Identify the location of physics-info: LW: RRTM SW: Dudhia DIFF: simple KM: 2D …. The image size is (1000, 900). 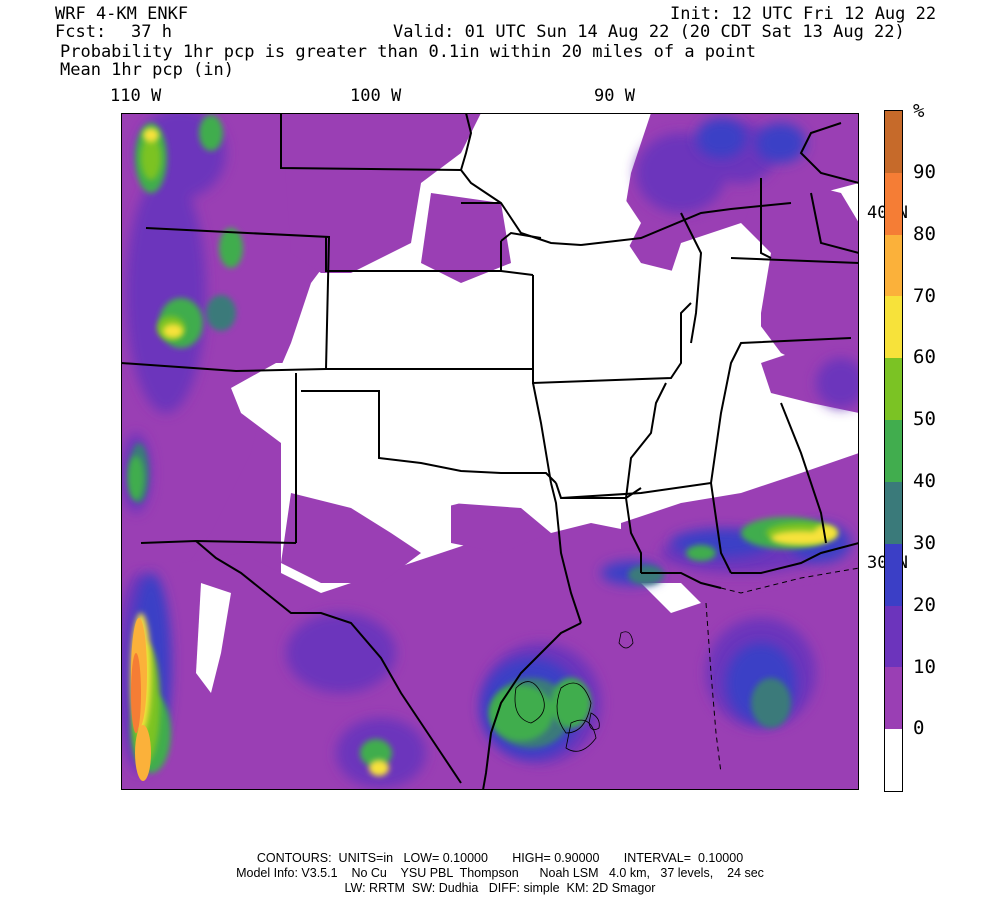
(500, 888).